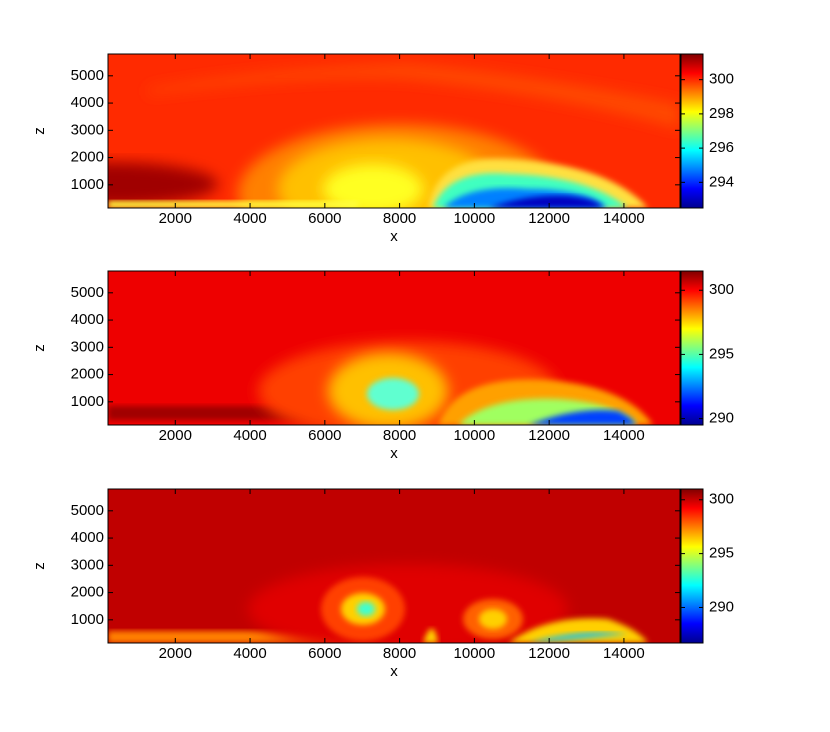 The width and height of the screenshot is (830, 732). Describe the element at coordinates (721, 147) in the screenshot. I see `colorbar-tick-label: 296` at that location.